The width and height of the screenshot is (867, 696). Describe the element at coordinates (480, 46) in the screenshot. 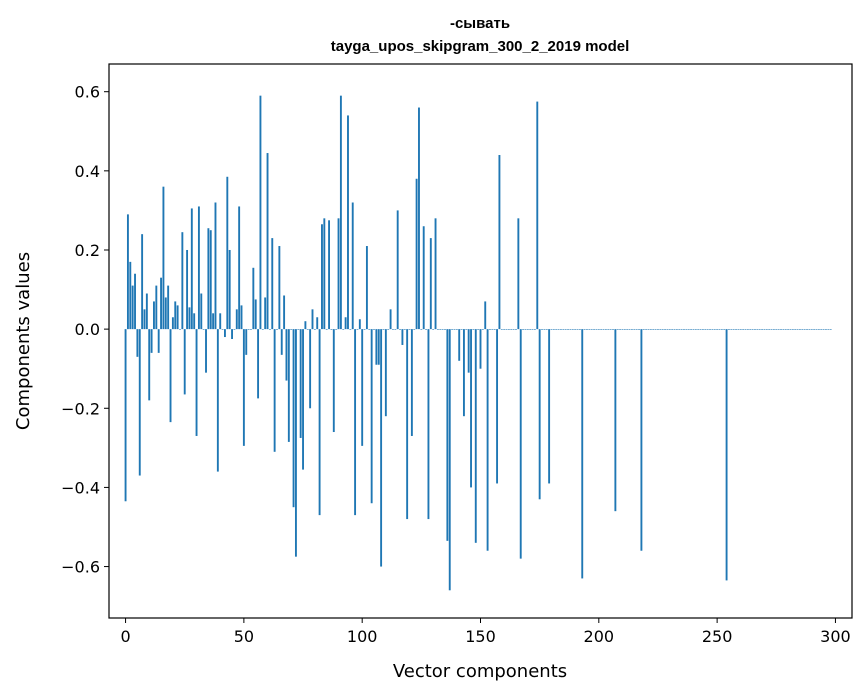

I see `chart-title-line2: tayga_upos_skipgram_300_2_2019 model` at that location.